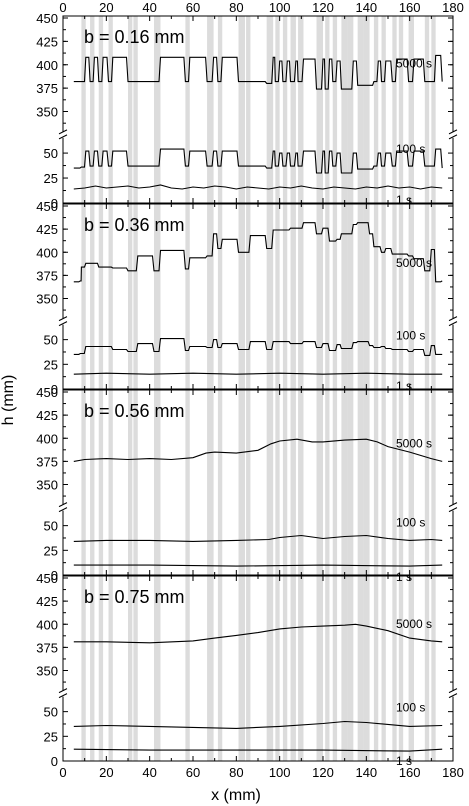  What do you see at coordinates (410, 7) in the screenshot?
I see `x-tick-label-top: 160` at bounding box center [410, 7].